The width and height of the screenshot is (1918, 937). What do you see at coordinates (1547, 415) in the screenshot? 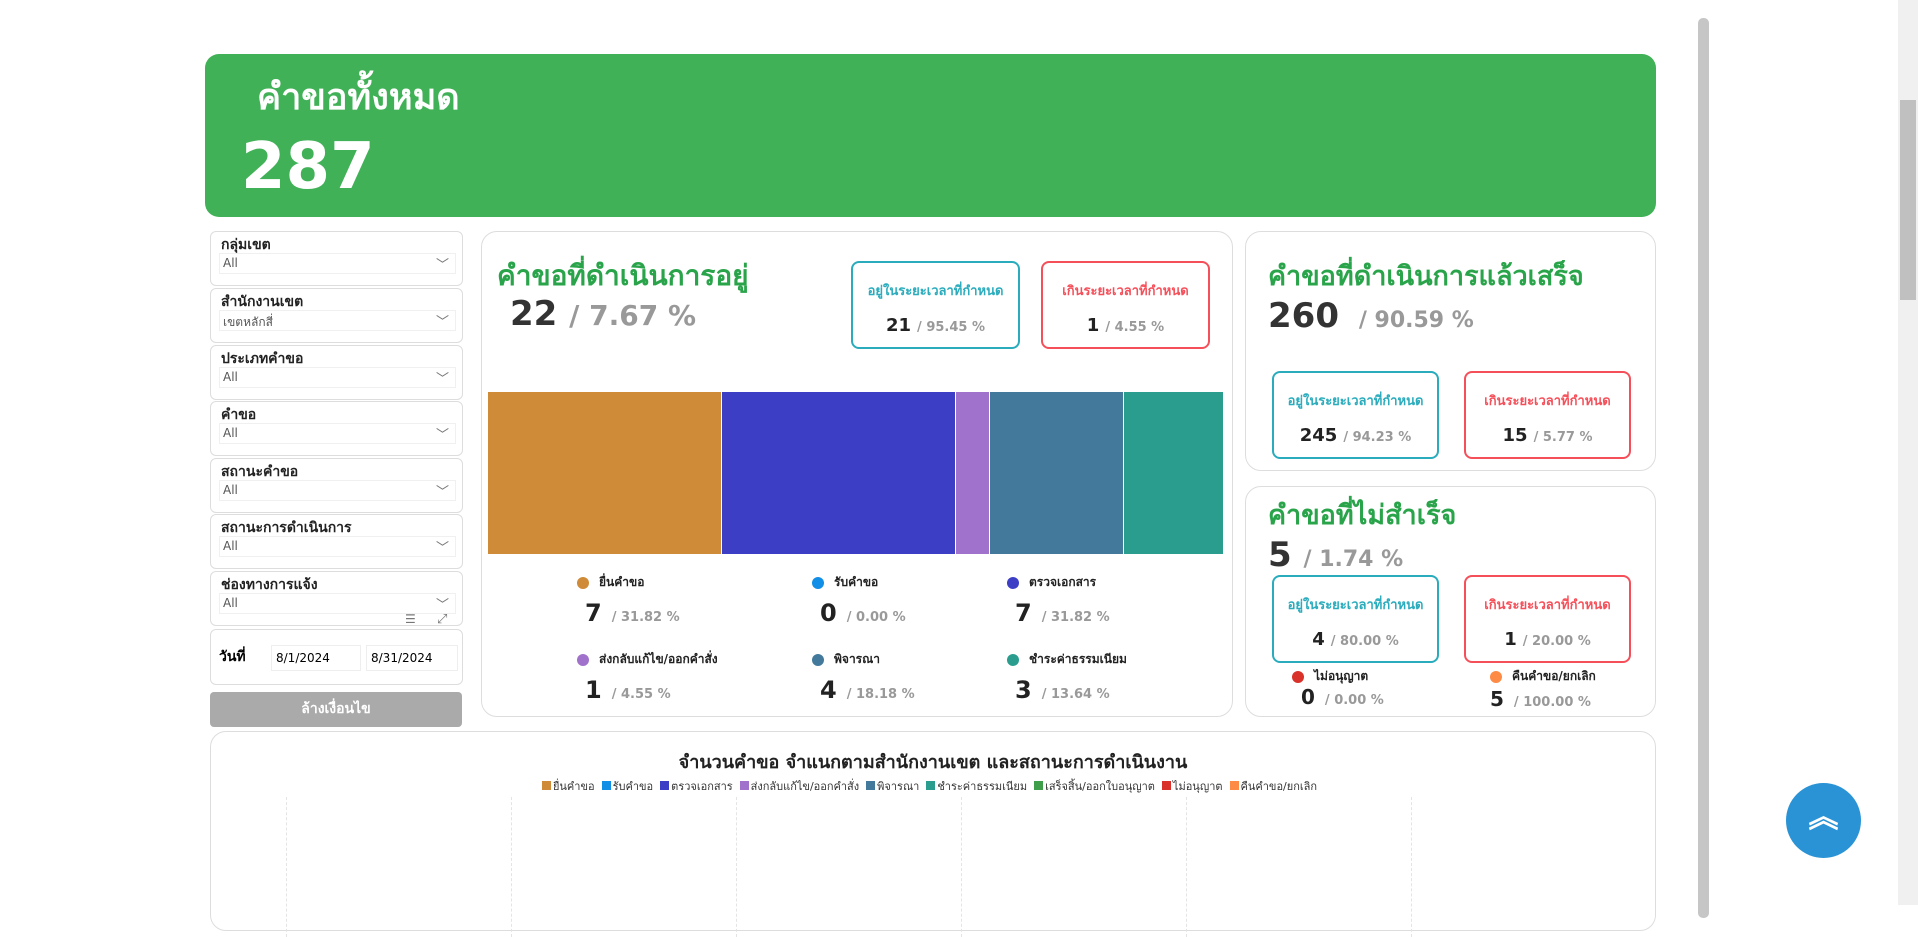
I see `completed-over-time-box: เกินระยะเวลาที่กำหนด 15/ 5.77 %` at bounding box center [1547, 415].